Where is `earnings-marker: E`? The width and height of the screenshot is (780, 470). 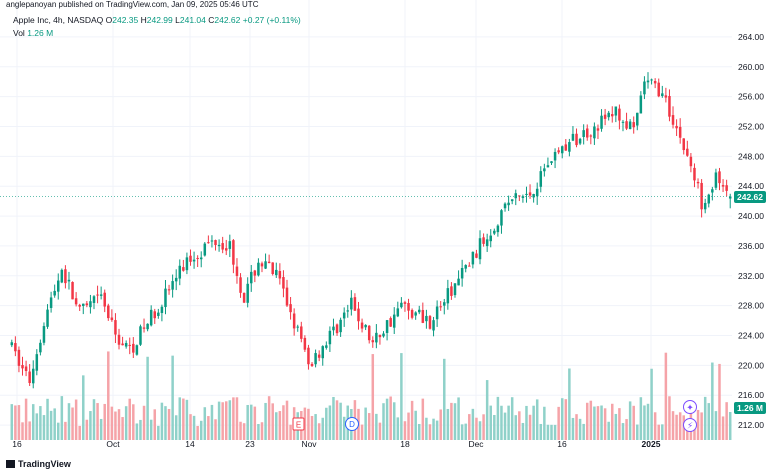
earnings-marker: E is located at coordinates (298, 424).